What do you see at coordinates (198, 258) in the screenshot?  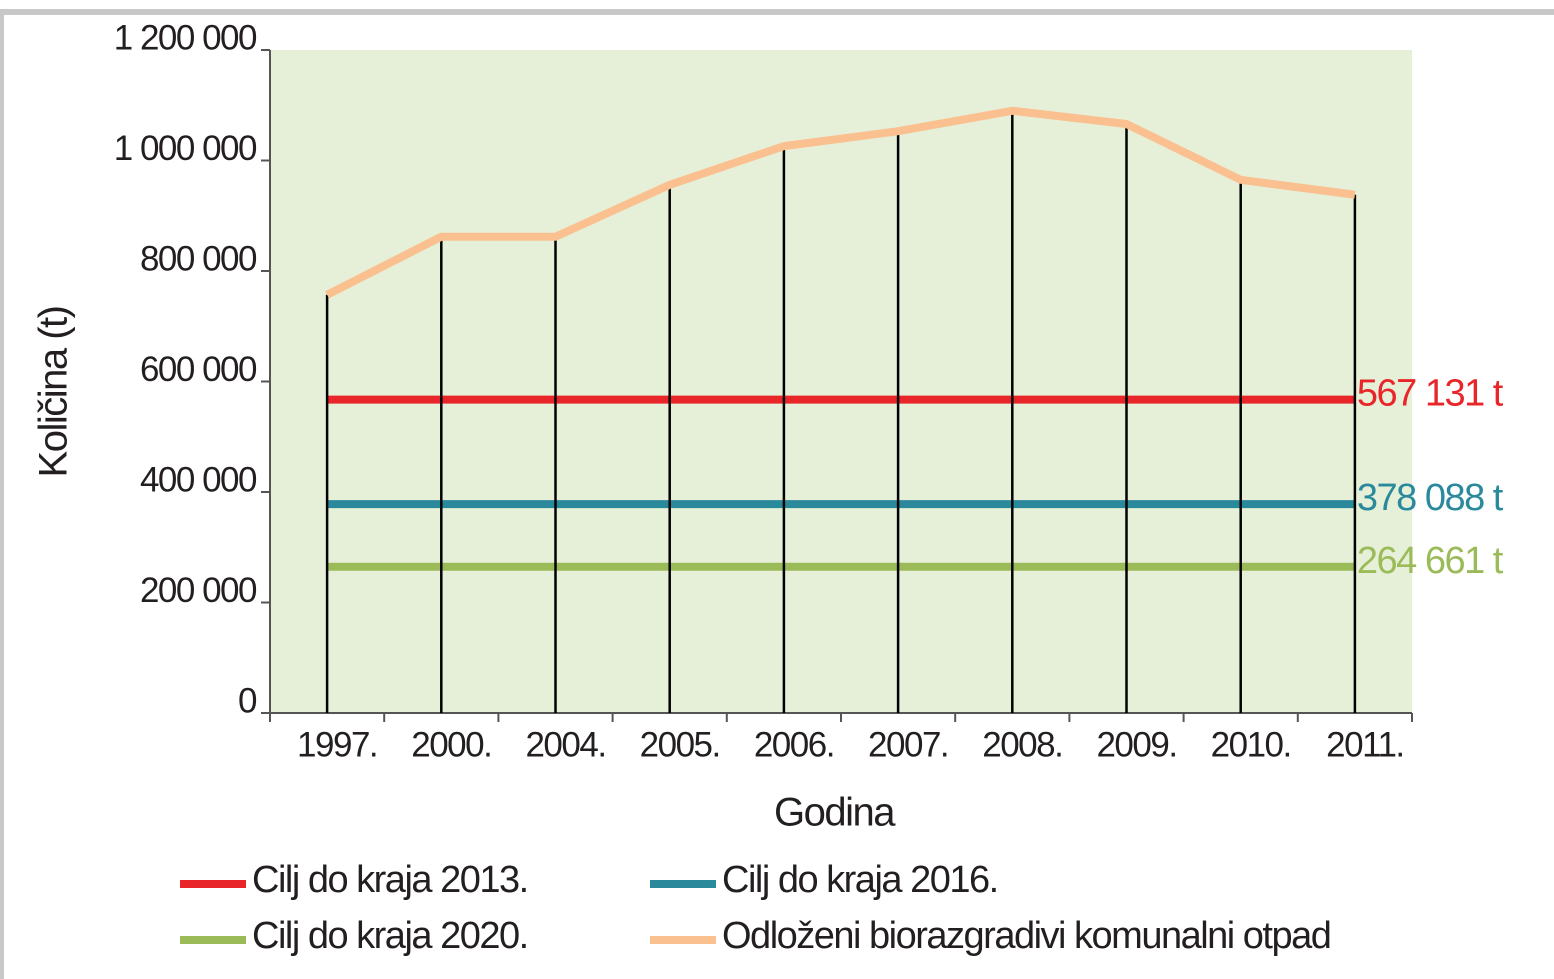 I see `y-tick-label: 800 000` at bounding box center [198, 258].